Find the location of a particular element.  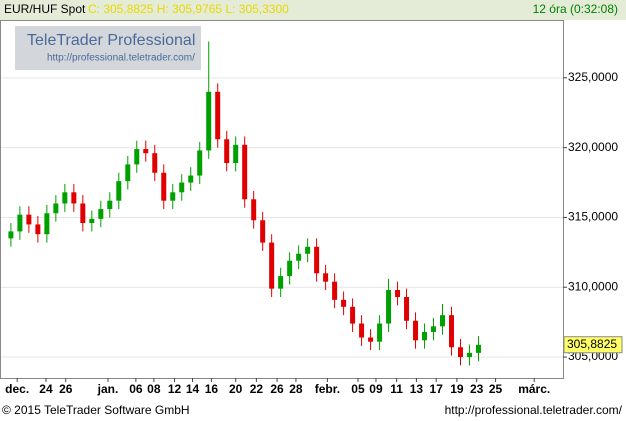

x-tick-label: 28 is located at coordinates (296, 389).